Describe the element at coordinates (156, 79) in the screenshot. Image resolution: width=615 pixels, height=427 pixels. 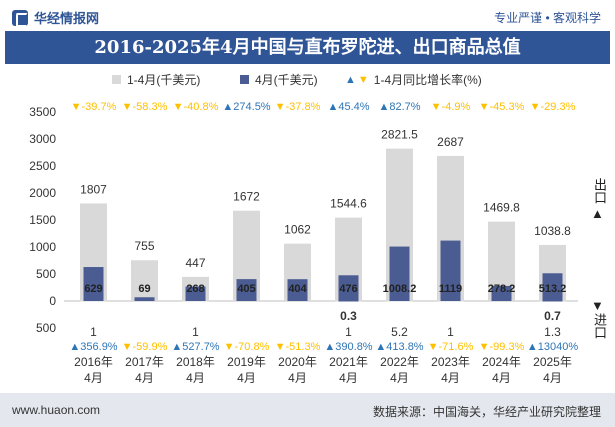
I see `legend-item-ytd: 1-4月(千美元)` at that location.